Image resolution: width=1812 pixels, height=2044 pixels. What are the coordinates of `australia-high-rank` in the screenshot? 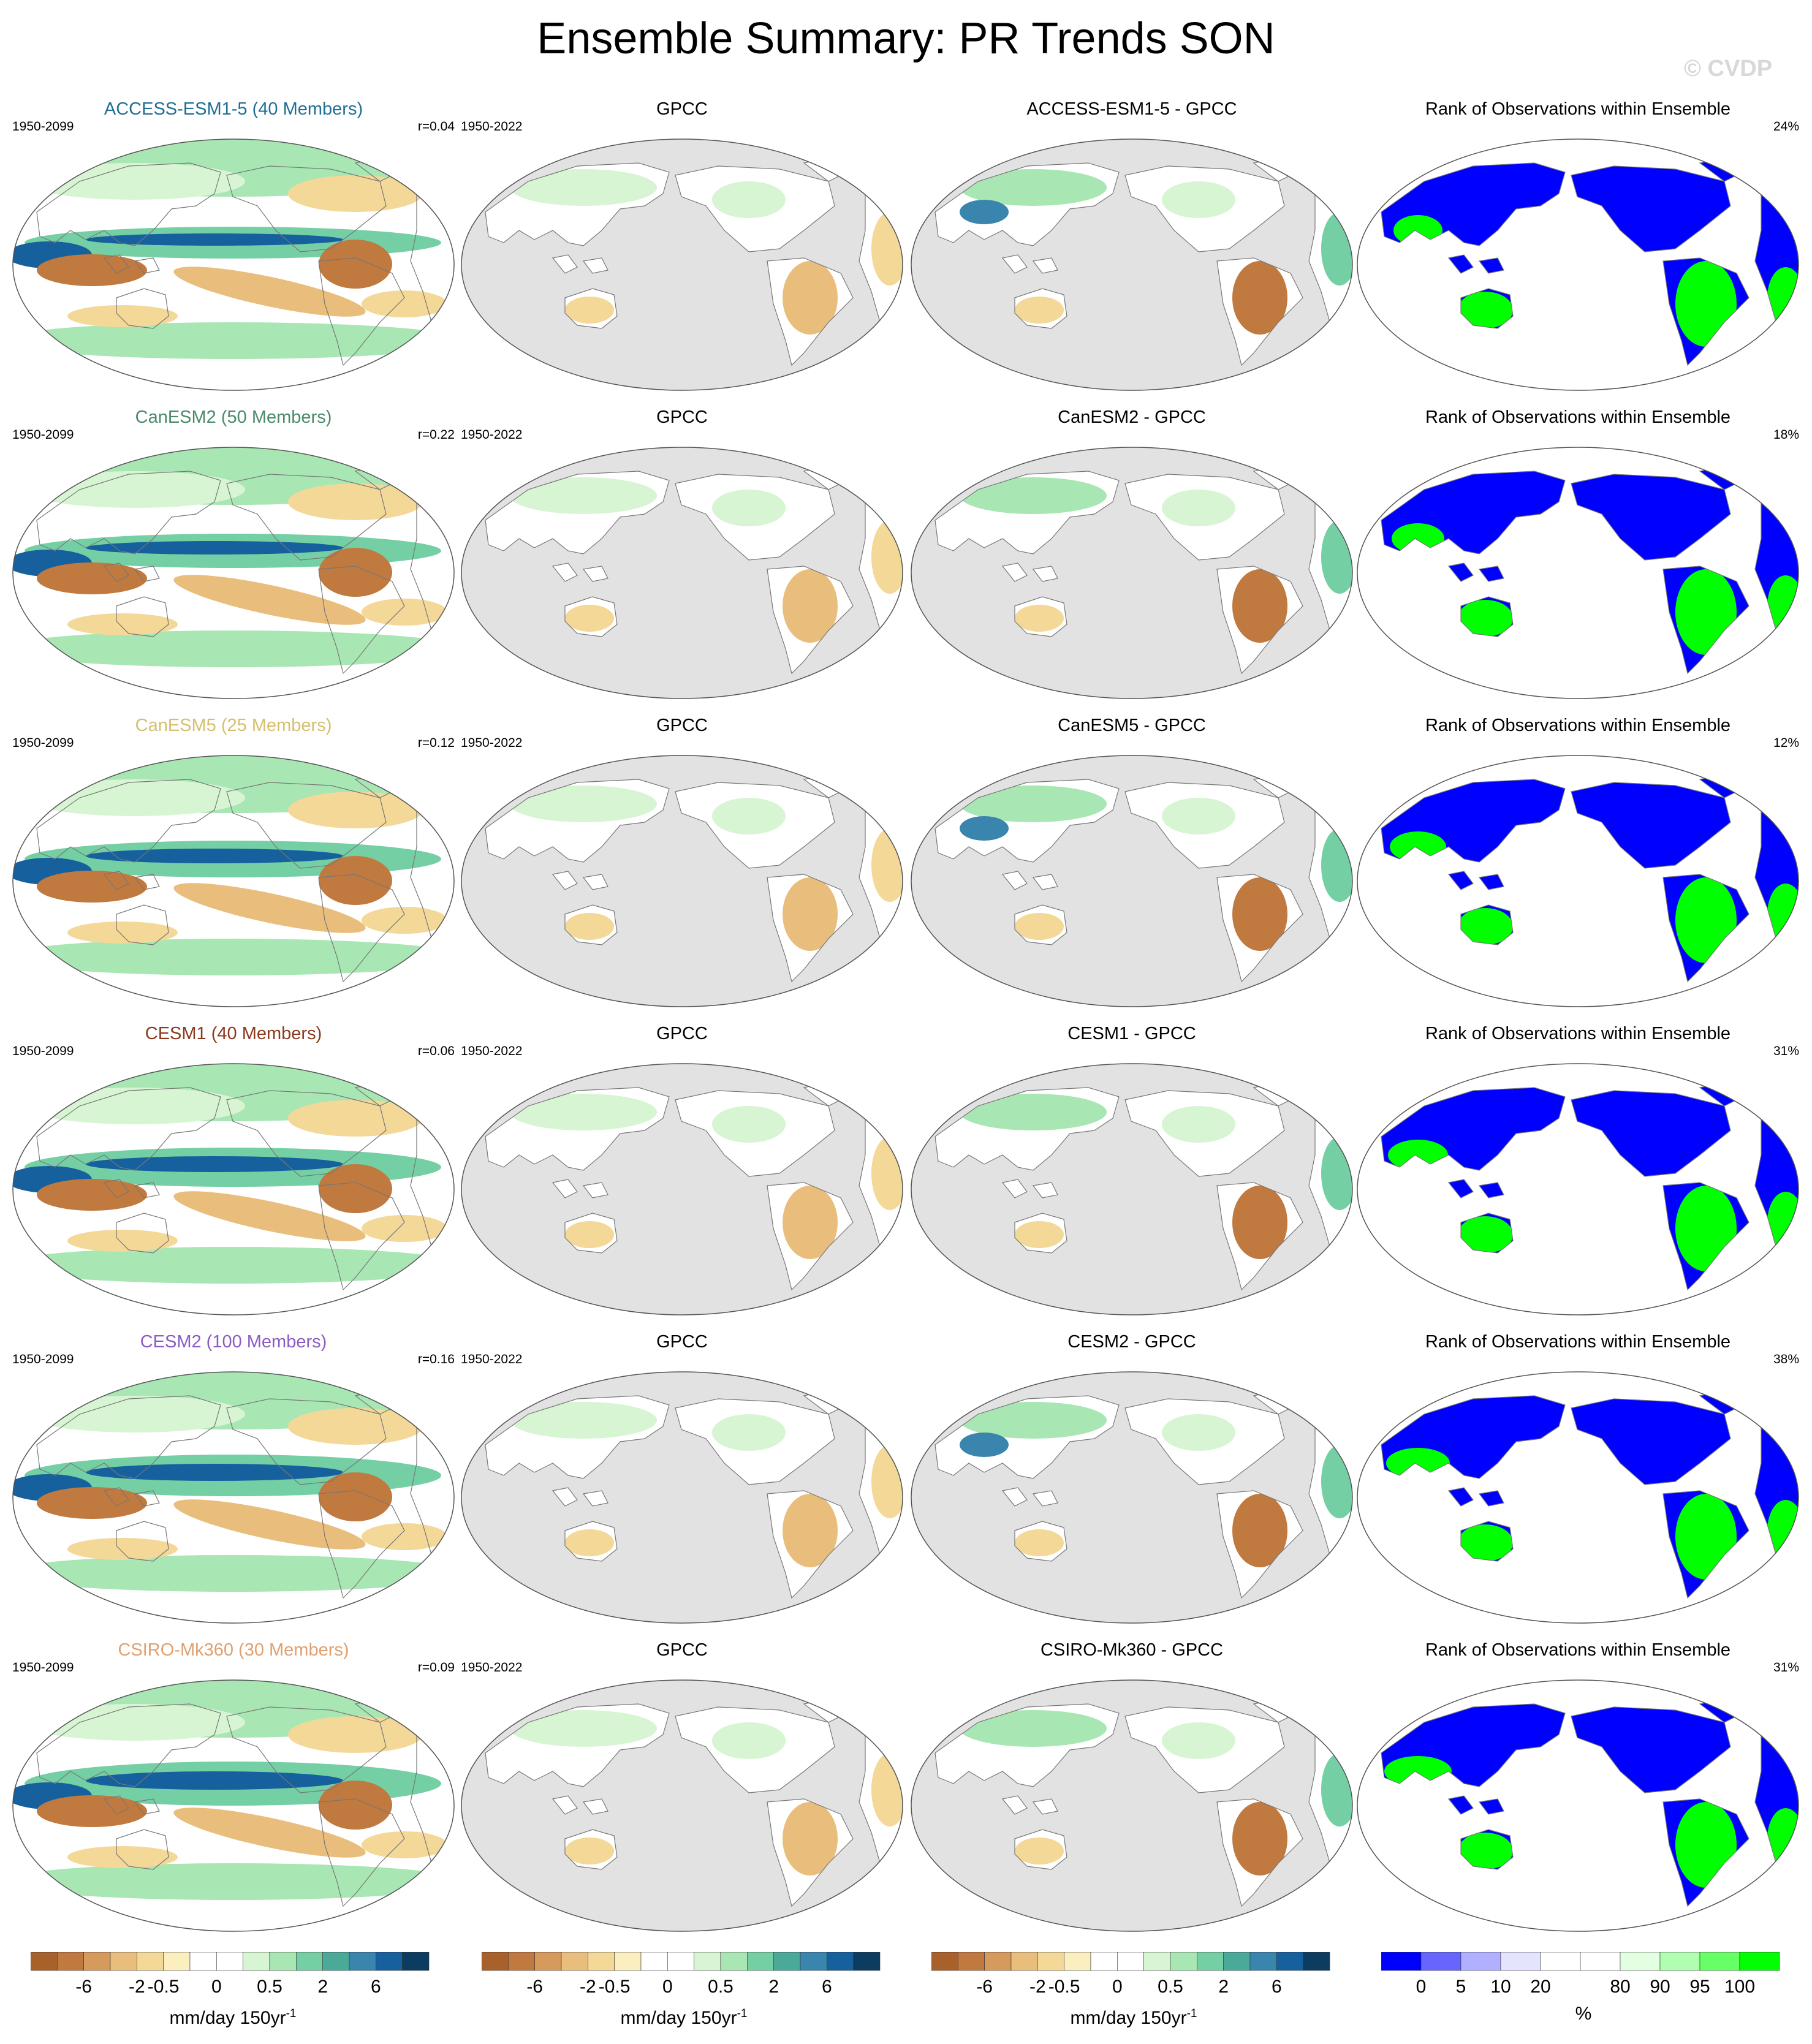 It's located at (1485, 926).